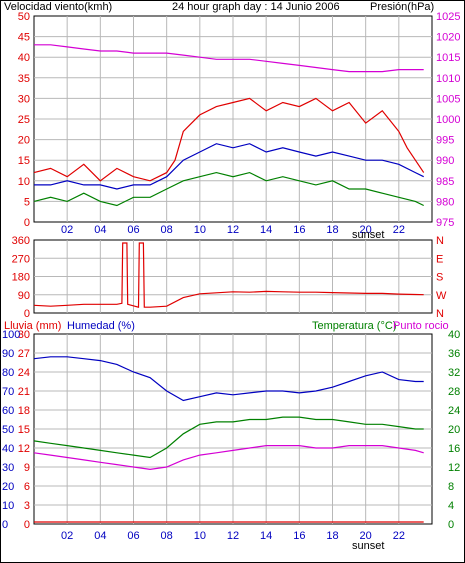 This screenshot has height=563, width=465. What do you see at coordinates (368, 546) in the screenshot?
I see `sunset-label-3: sunset` at bounding box center [368, 546].